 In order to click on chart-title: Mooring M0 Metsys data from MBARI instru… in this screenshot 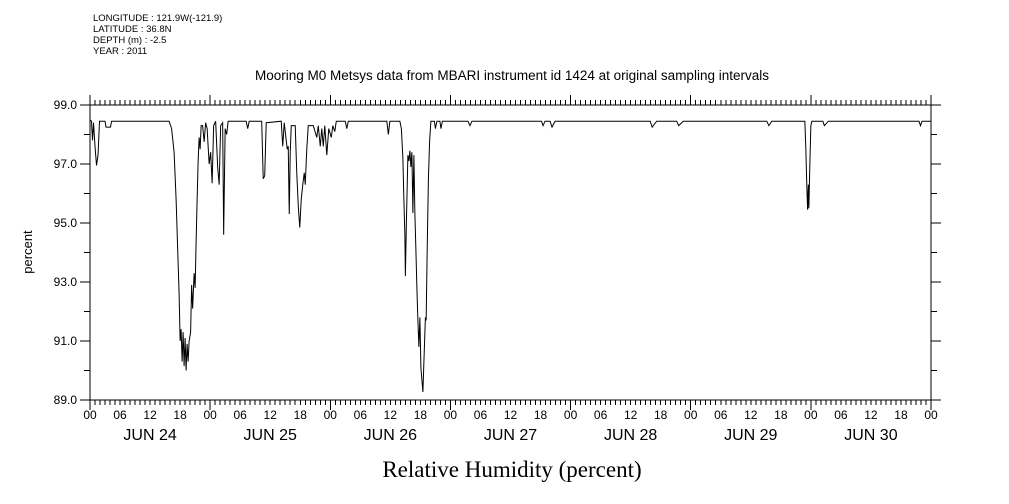, I will do `click(512, 75)`.